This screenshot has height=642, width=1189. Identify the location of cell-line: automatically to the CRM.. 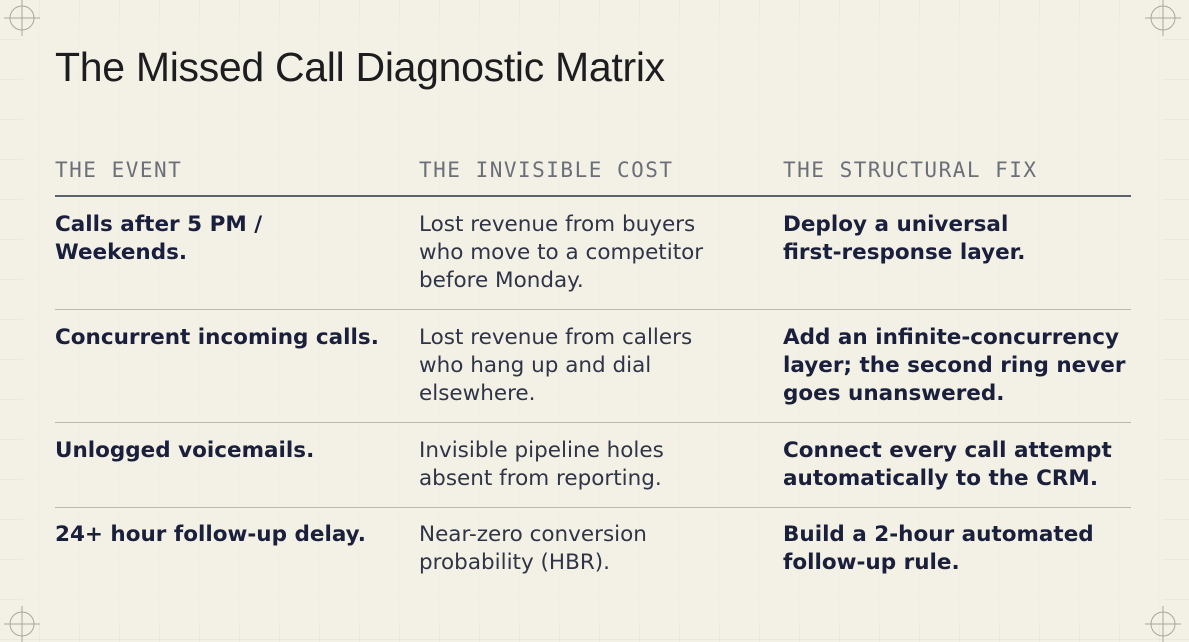
(940, 478).